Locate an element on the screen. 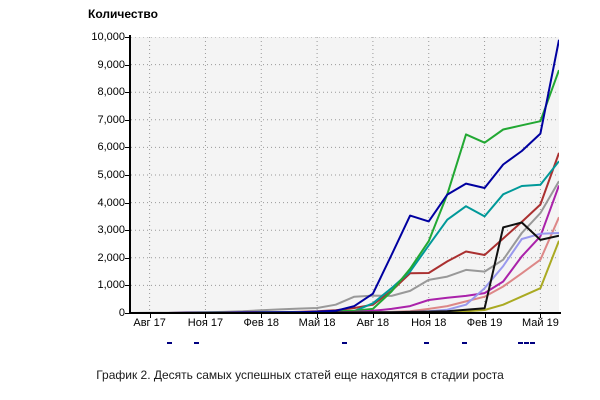 This screenshot has height=400, width=600. x-axis-tick-label: Авг 17 is located at coordinates (149, 323).